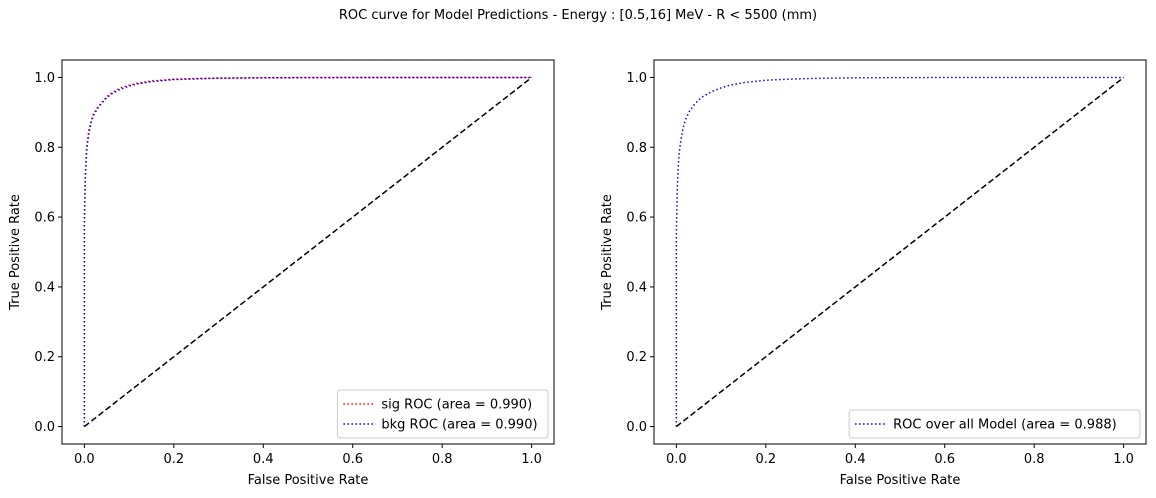 Image resolution: width=1156 pixels, height=498 pixels. I want to click on legend-label: sig ROC (area = 0.990), so click(456, 405).